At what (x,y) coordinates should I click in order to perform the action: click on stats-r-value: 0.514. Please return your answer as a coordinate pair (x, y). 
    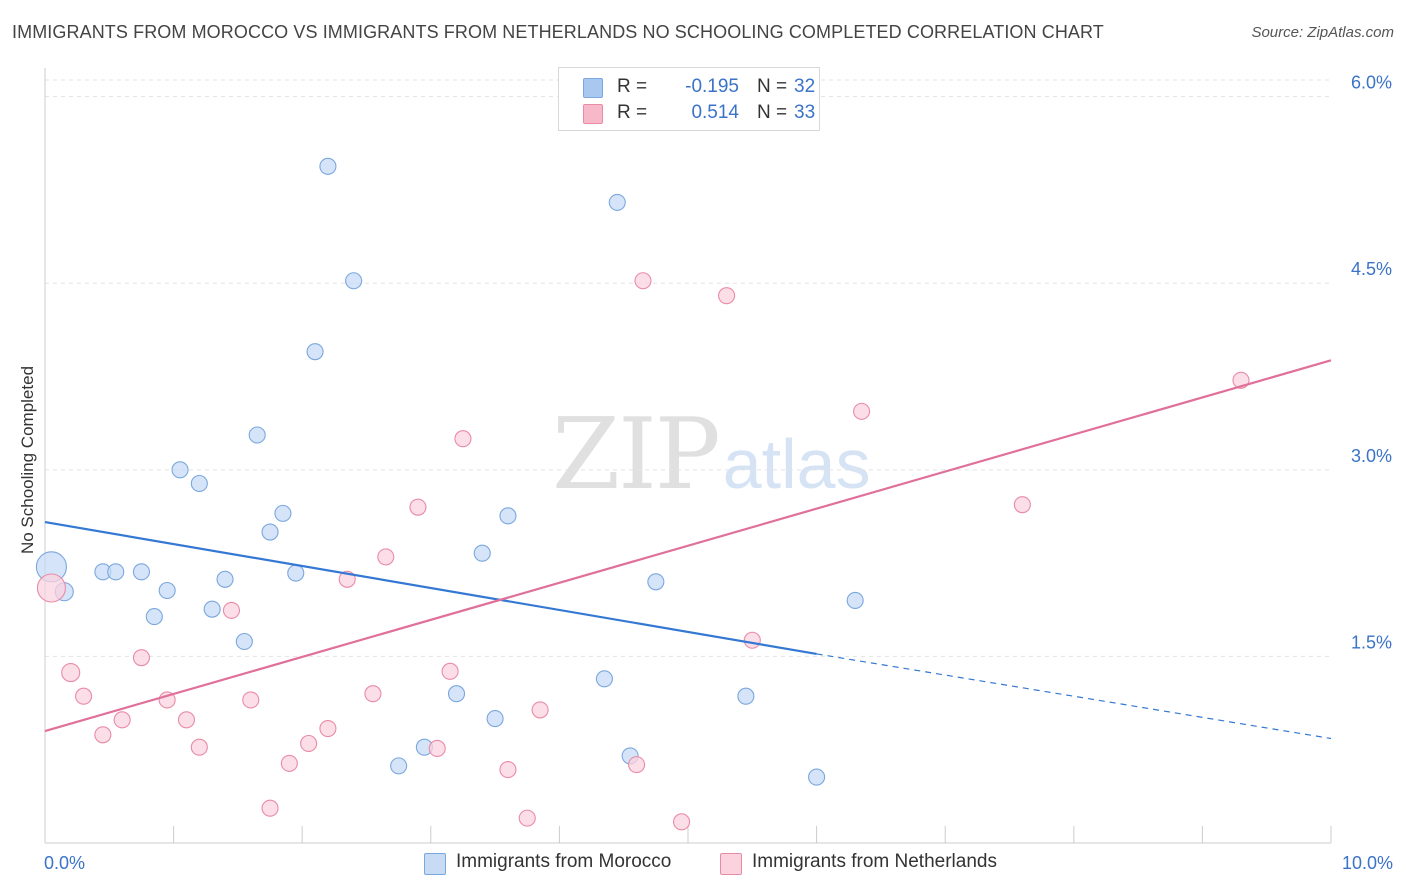
    Looking at the image, I should click on (715, 112).